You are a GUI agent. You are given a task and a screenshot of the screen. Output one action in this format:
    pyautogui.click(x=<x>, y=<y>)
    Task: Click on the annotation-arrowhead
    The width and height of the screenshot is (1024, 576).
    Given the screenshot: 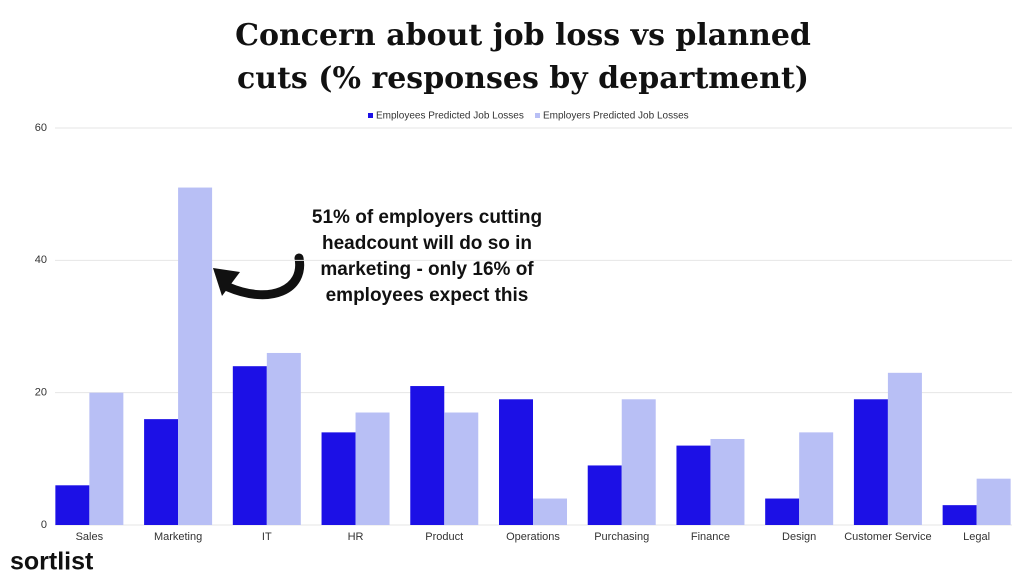 What is the action you would take?
    pyautogui.click(x=226, y=282)
    